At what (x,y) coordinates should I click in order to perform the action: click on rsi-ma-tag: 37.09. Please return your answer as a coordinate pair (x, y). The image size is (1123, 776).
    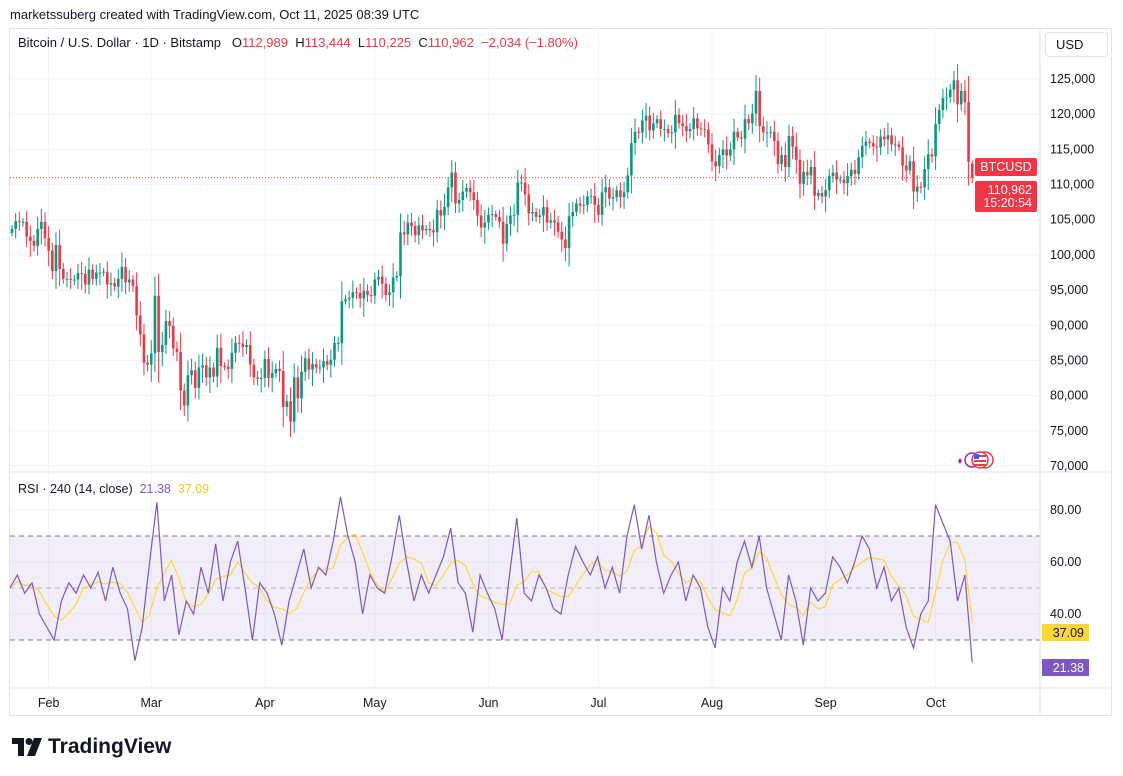
    Looking at the image, I should click on (1065, 632).